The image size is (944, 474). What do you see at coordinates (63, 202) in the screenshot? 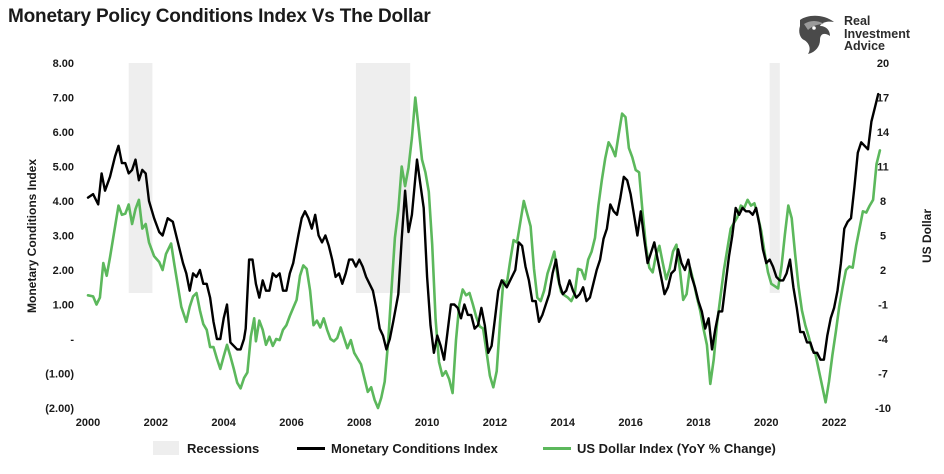
I see `y-left-tick-label: 4.00` at bounding box center [63, 202].